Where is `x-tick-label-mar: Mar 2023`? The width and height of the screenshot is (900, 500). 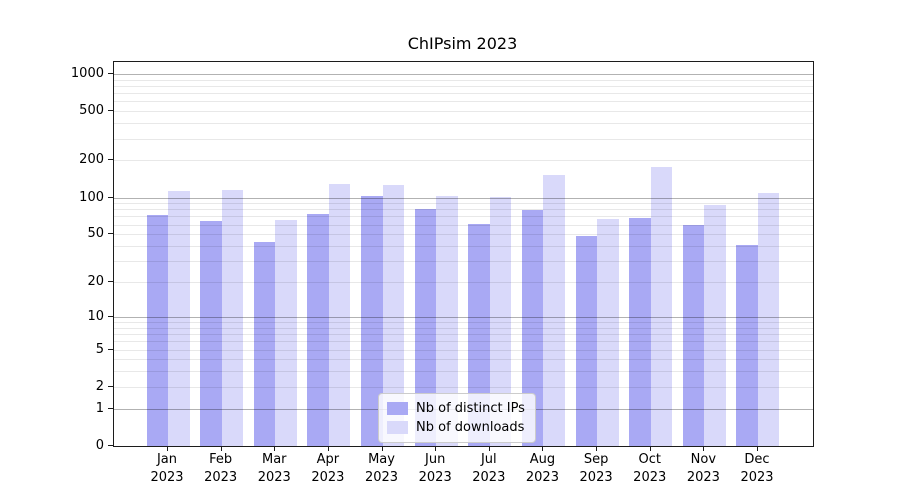 x-tick-label-mar: Mar 2023 is located at coordinates (274, 468).